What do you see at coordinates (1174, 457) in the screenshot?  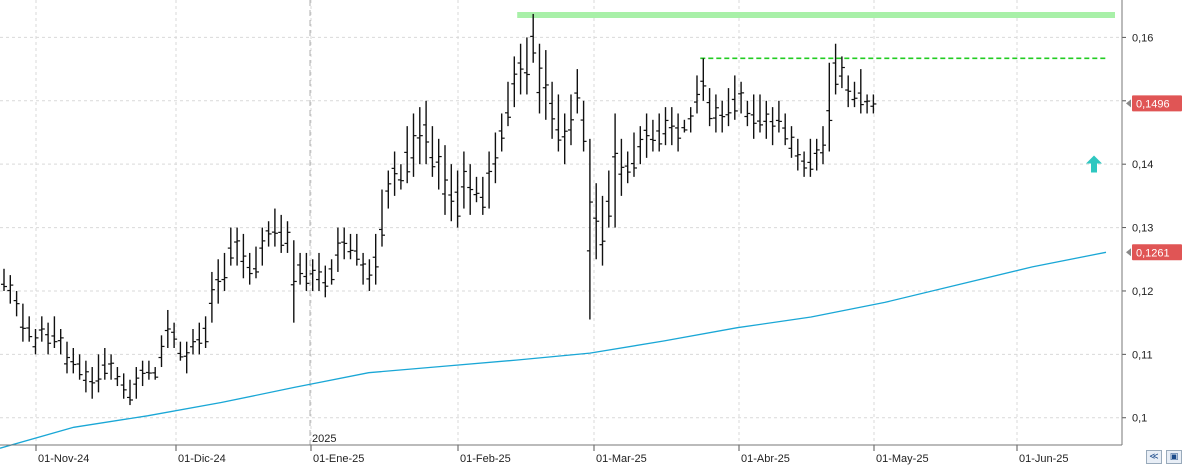 I see `save-disk-icon: ▣` at bounding box center [1174, 457].